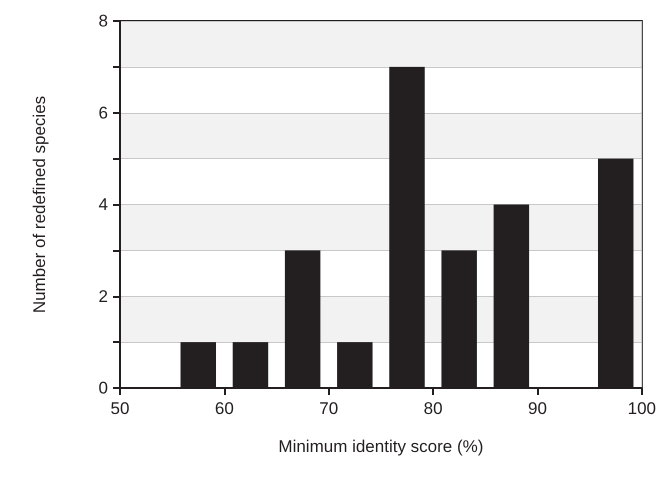  I want to click on y-tick-label: 8, so click(103, 21).